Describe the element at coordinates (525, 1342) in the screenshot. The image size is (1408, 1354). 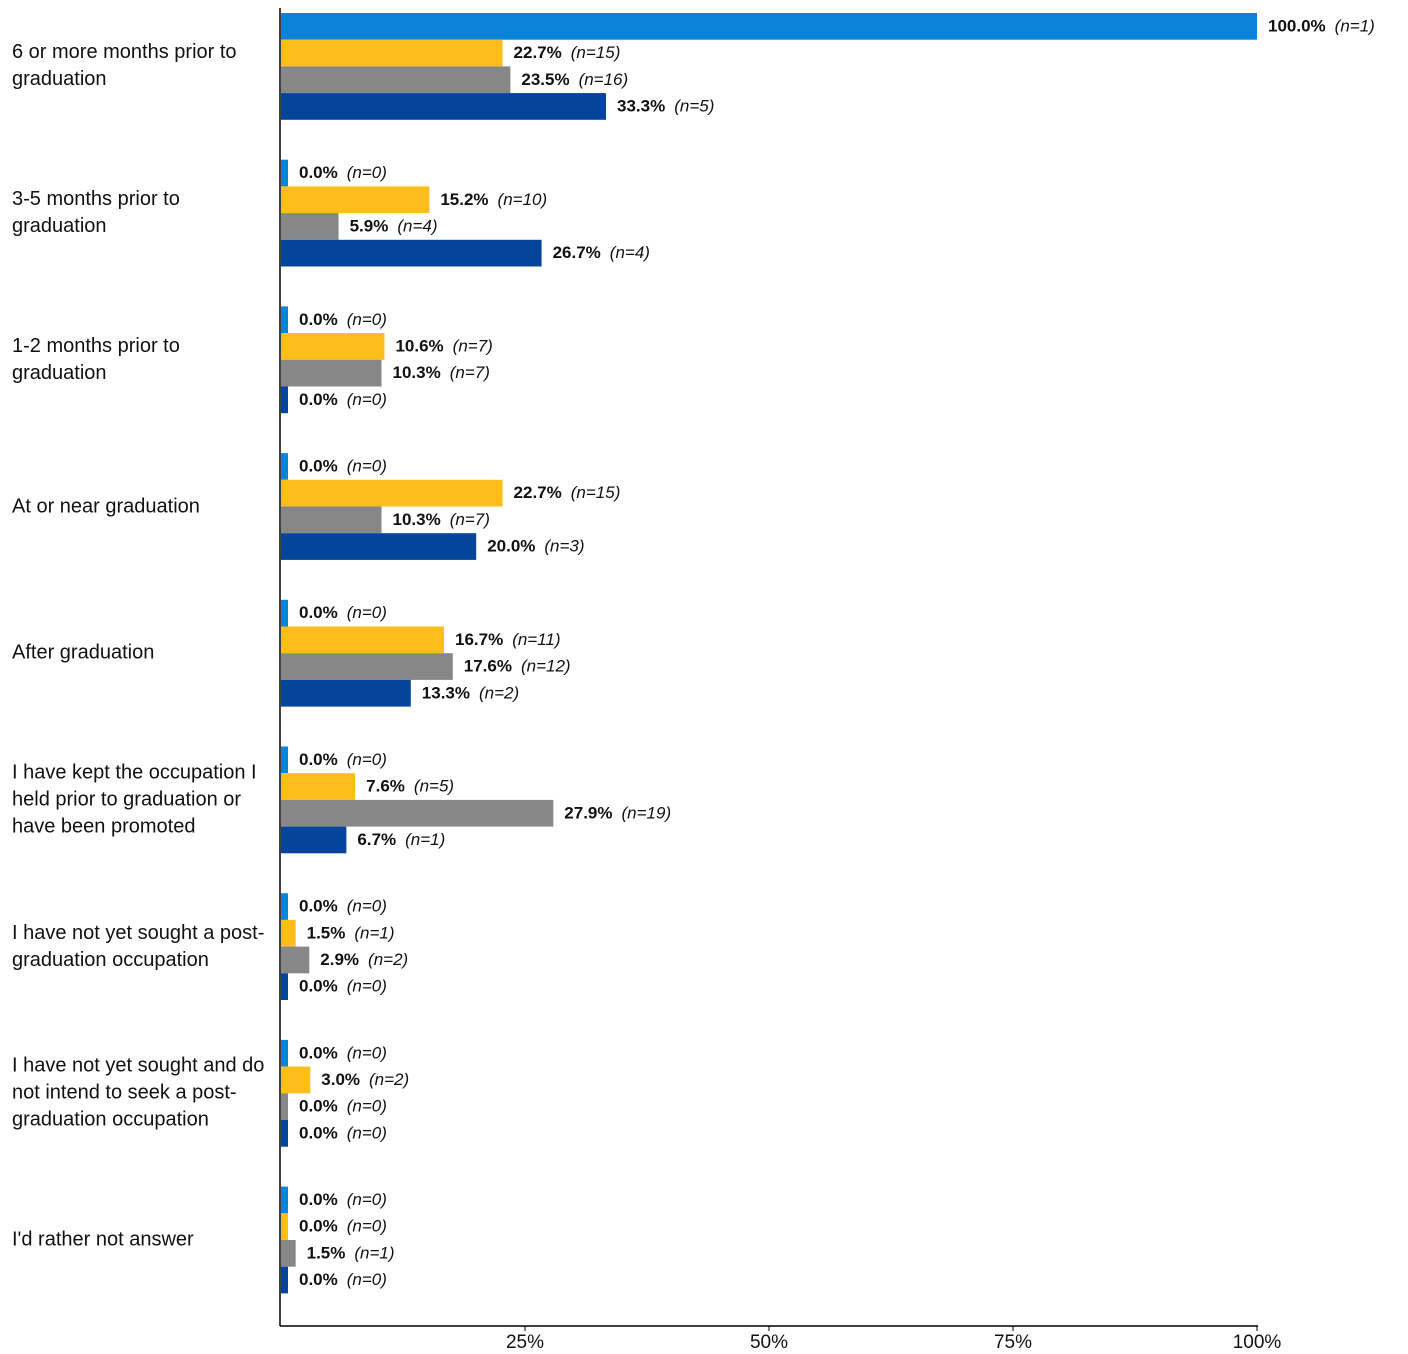
I see `x-tick-label: 25%` at that location.